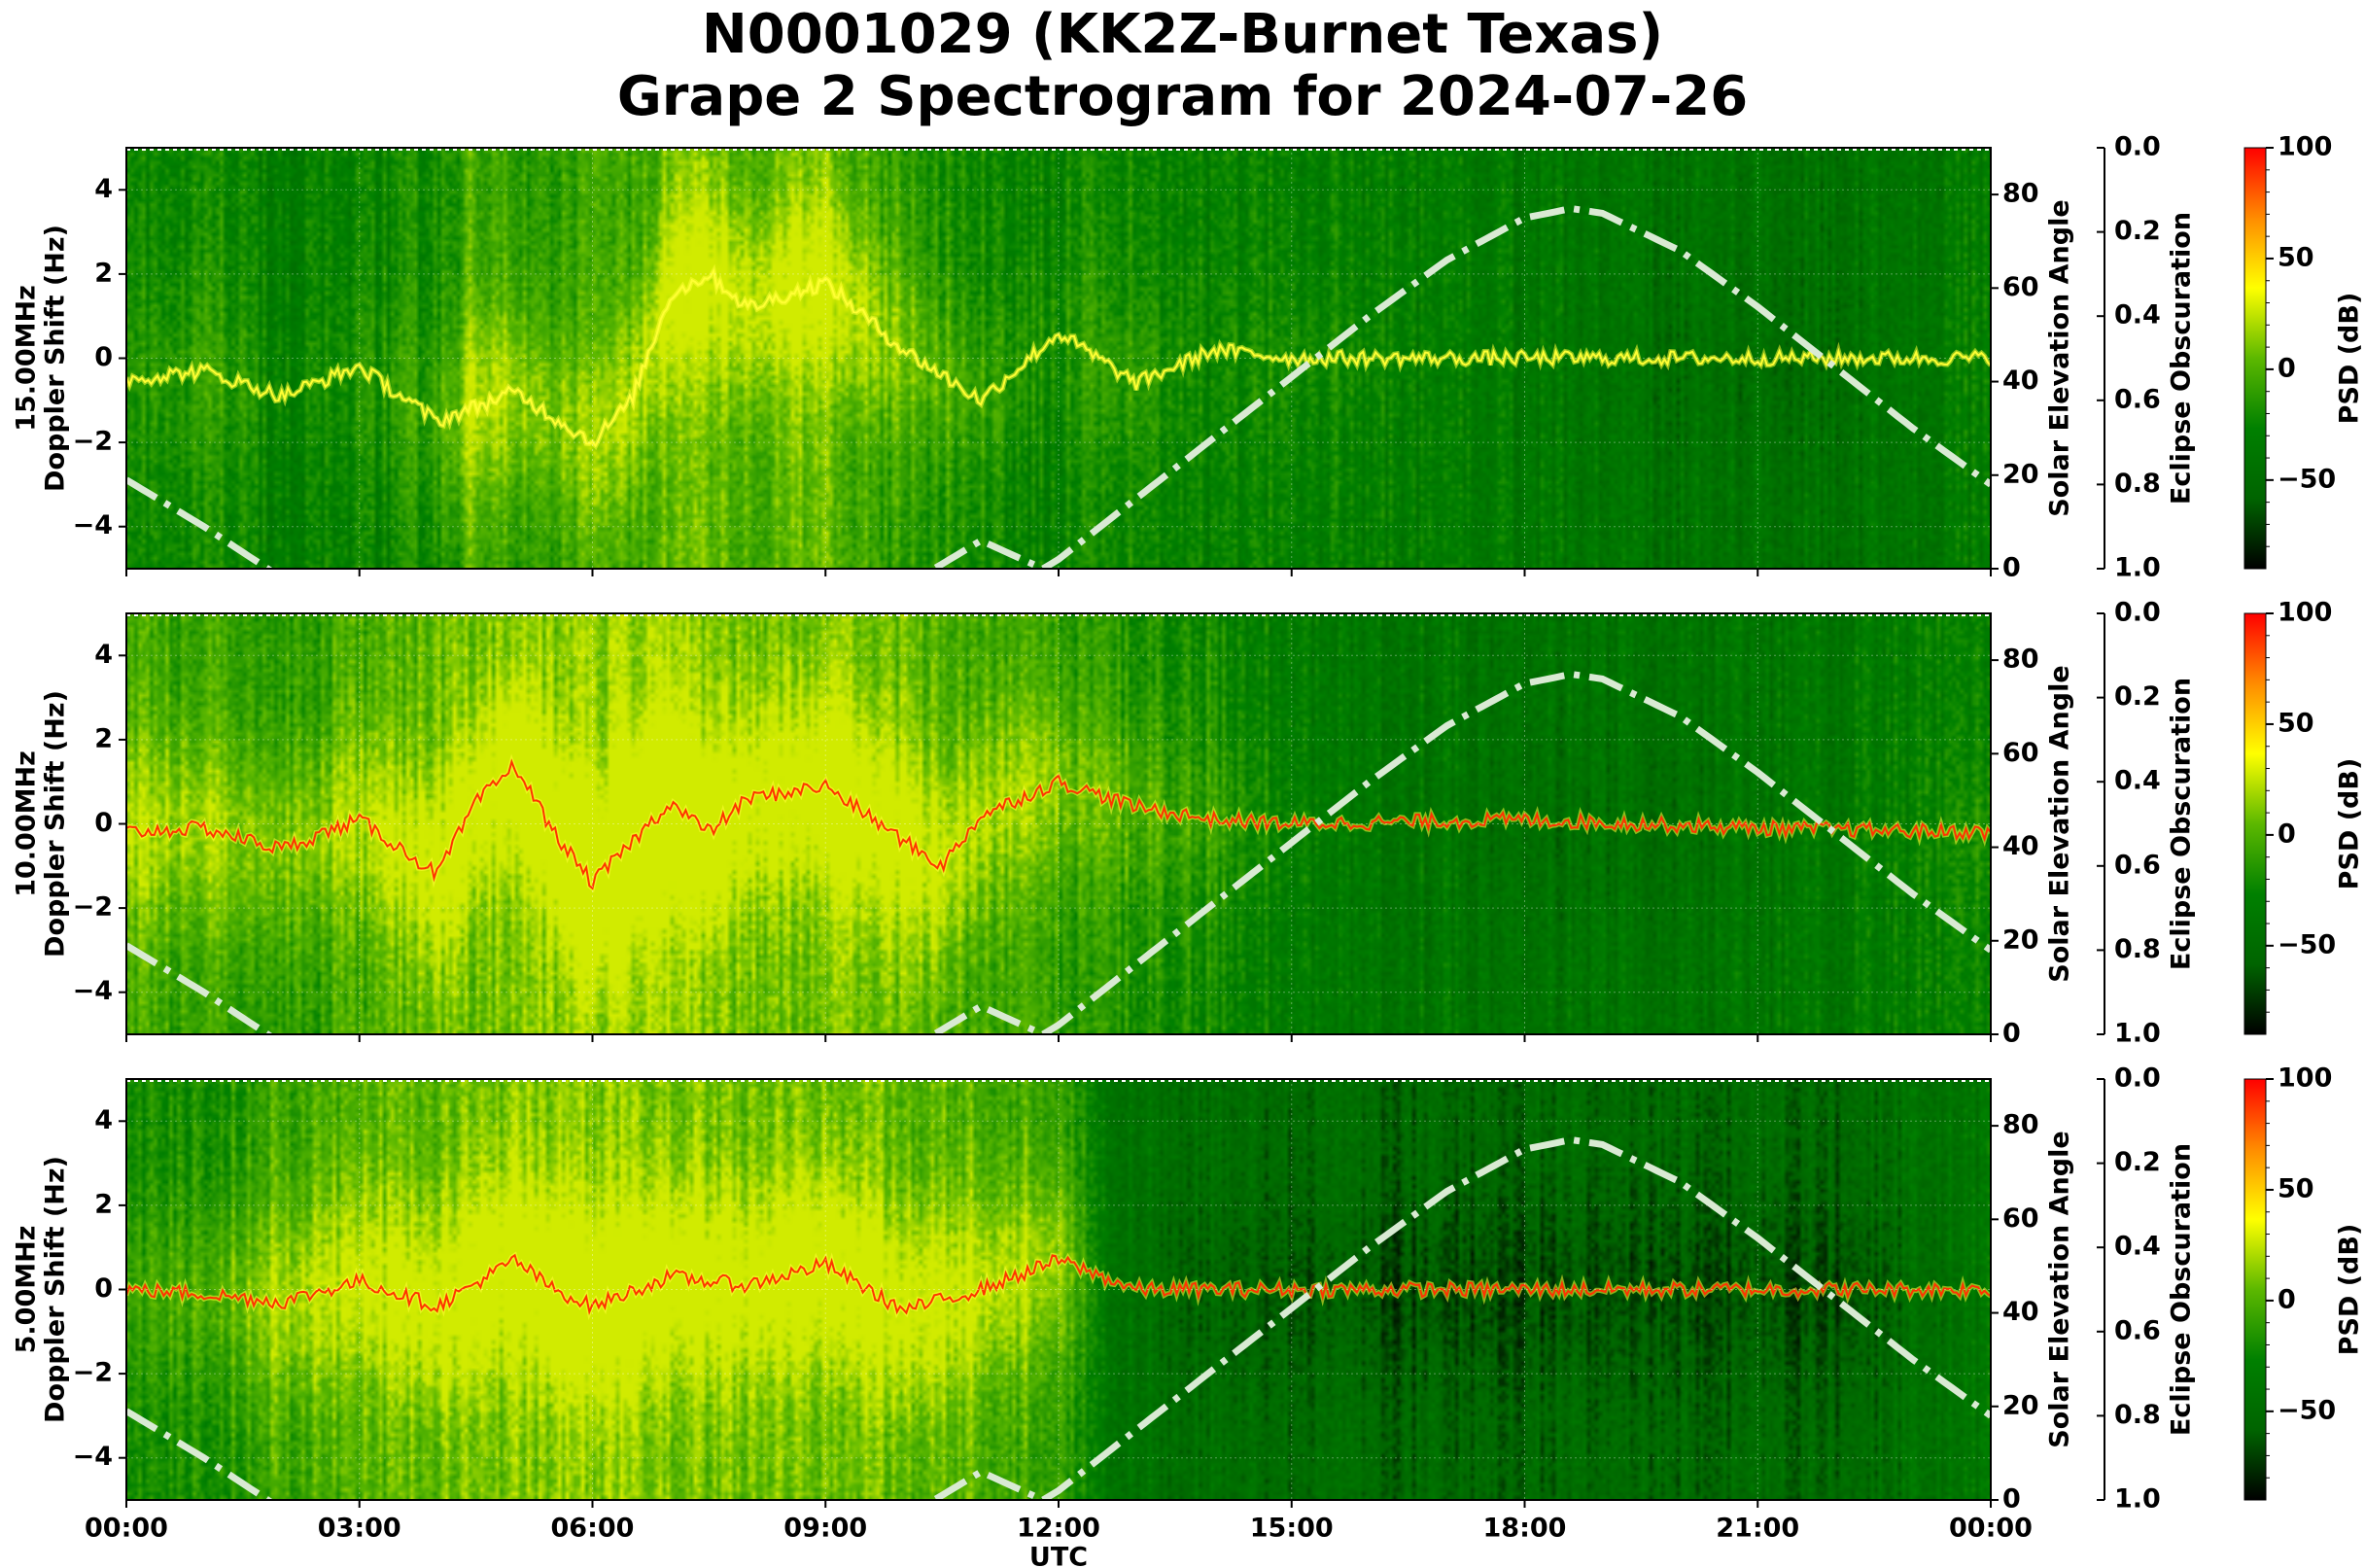  Describe the element at coordinates (27, 1290) in the screenshot. I see `frequency-label: 5.00MHz` at that location.